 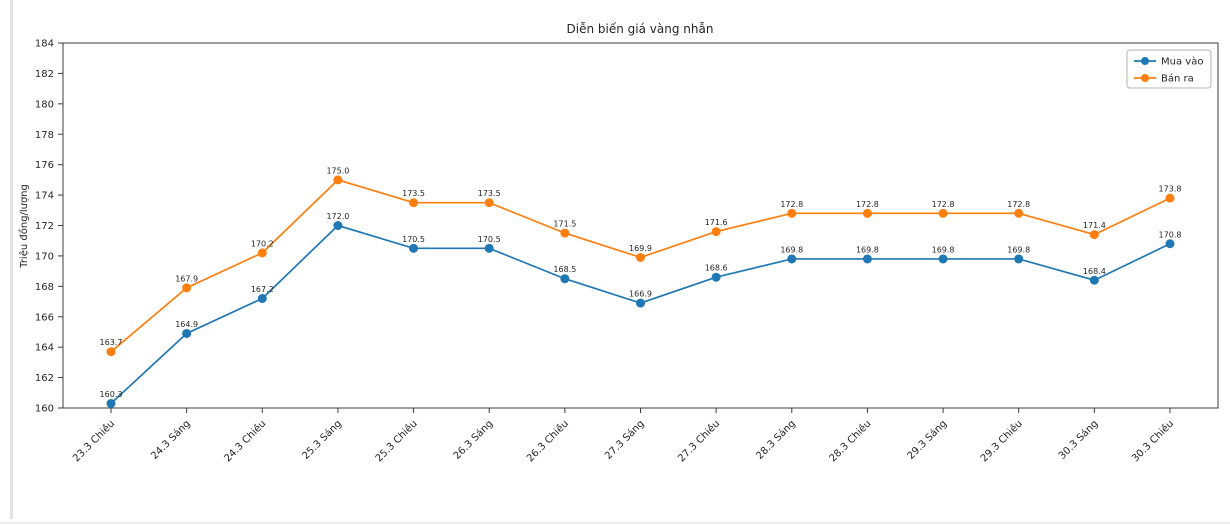 What do you see at coordinates (44, 409) in the screenshot?
I see `y-tick-label: 160` at bounding box center [44, 409].